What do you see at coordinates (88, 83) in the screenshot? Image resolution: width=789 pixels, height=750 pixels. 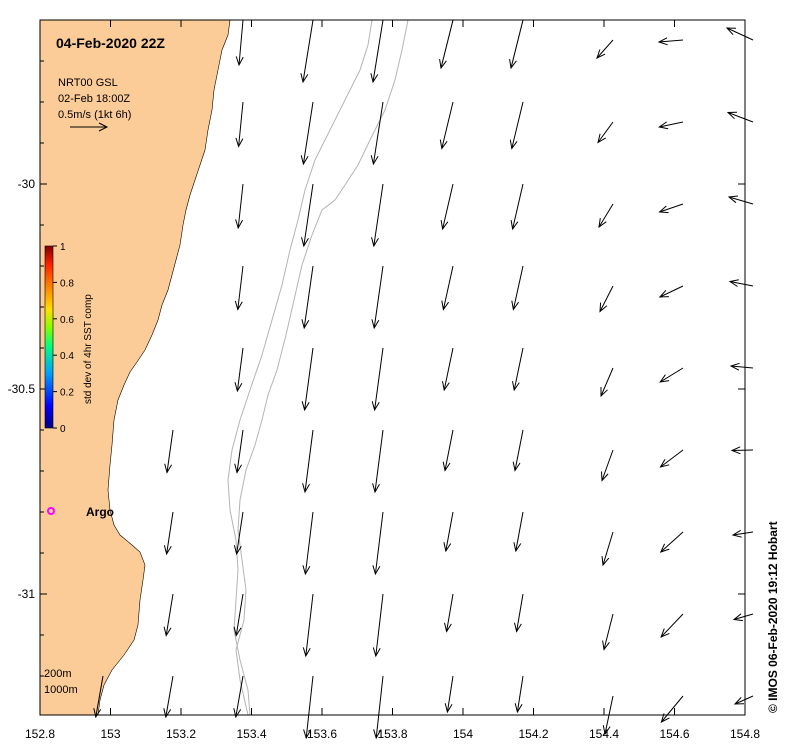 I see `legend-product: NRT00 GSL` at bounding box center [88, 83].